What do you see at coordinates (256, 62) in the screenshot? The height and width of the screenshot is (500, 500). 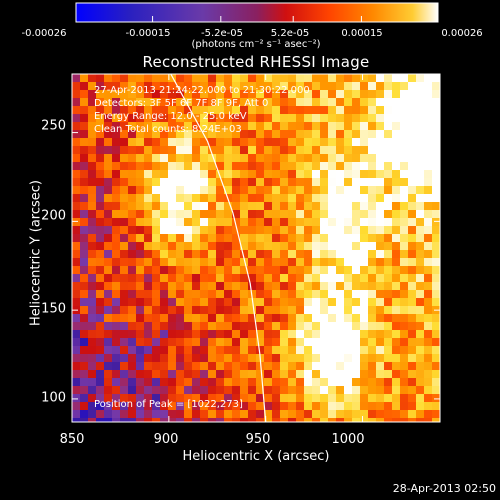 I see `chart-title: Reconstructed RHESSI Image` at bounding box center [256, 62].